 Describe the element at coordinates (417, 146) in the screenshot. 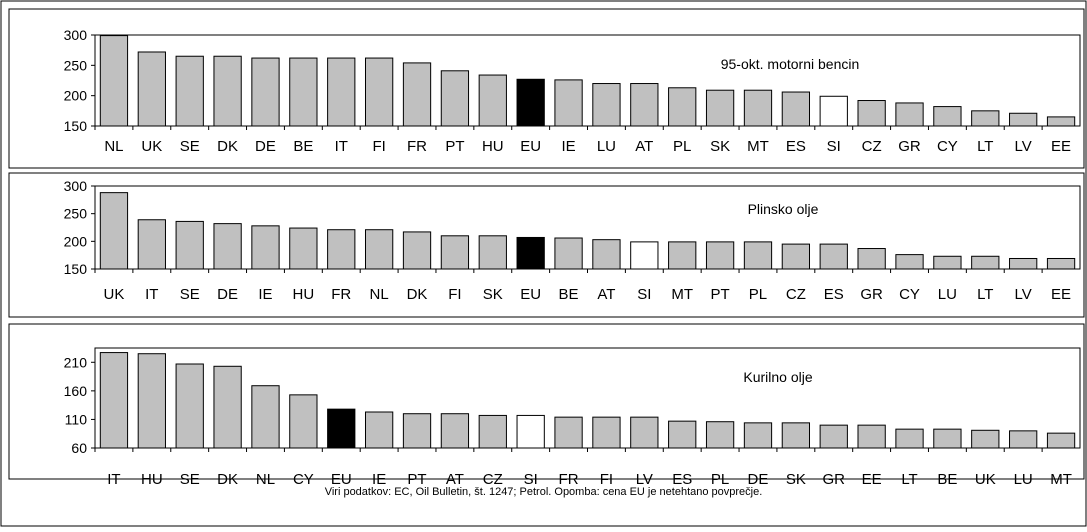

I see `x-tick-label: FR` at that location.